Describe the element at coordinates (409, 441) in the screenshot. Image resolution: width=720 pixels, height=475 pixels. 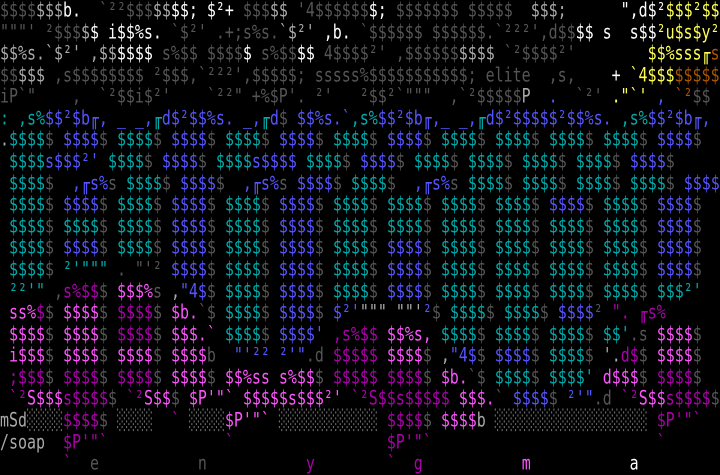
I see `ansi-segment: $P'"`` at that location.